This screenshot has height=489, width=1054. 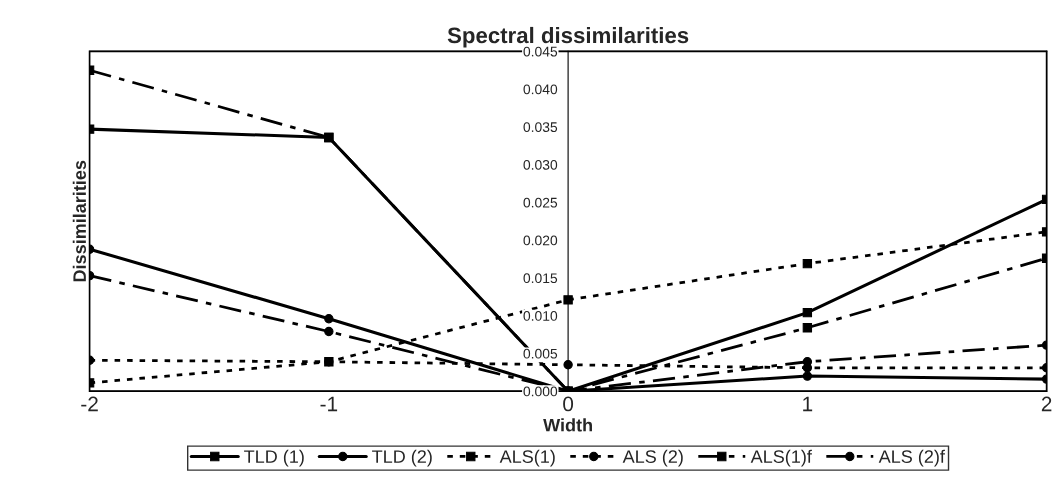 I want to click on x-tick-label: -2, so click(x=89, y=404).